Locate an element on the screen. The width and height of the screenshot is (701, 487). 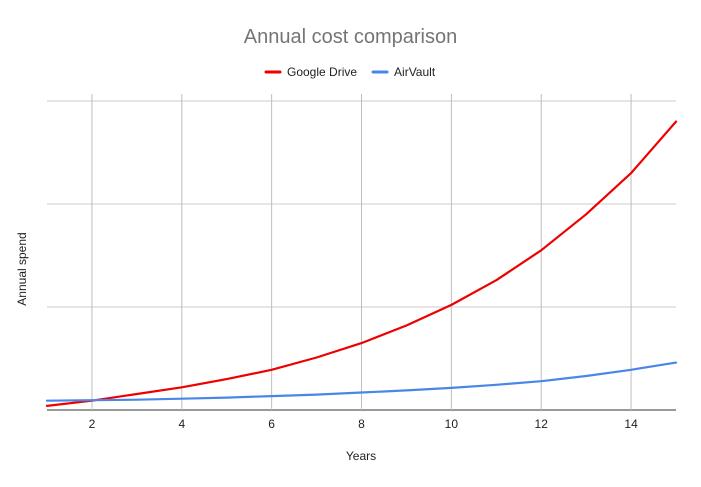
x-tick-label: 8 is located at coordinates (361, 424).